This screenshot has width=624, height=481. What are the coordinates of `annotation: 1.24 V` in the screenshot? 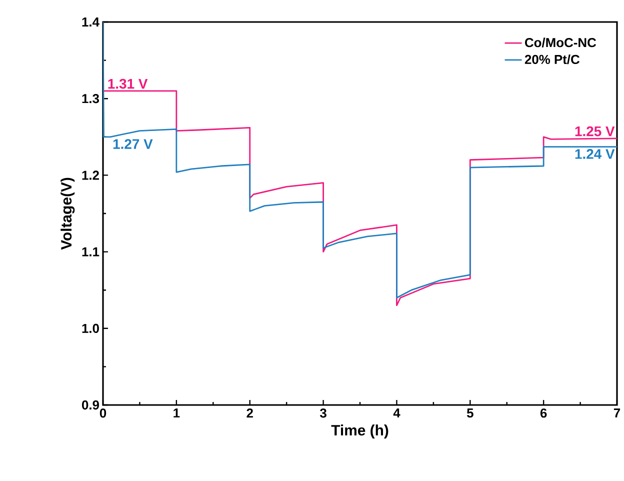 It's located at (595, 154).